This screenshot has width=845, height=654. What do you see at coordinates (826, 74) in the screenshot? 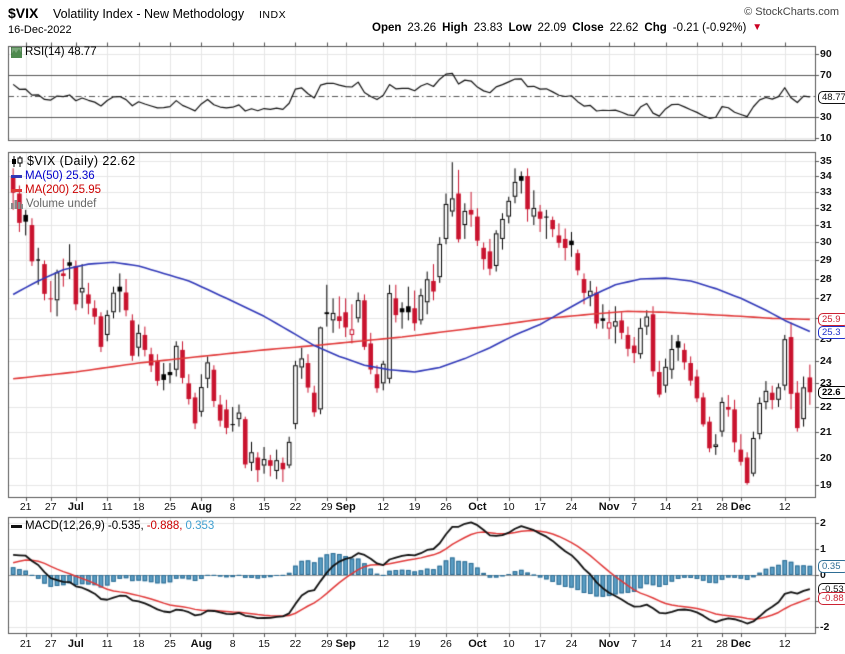
I see `rsi-y-tick-label: 70` at bounding box center [826, 74].